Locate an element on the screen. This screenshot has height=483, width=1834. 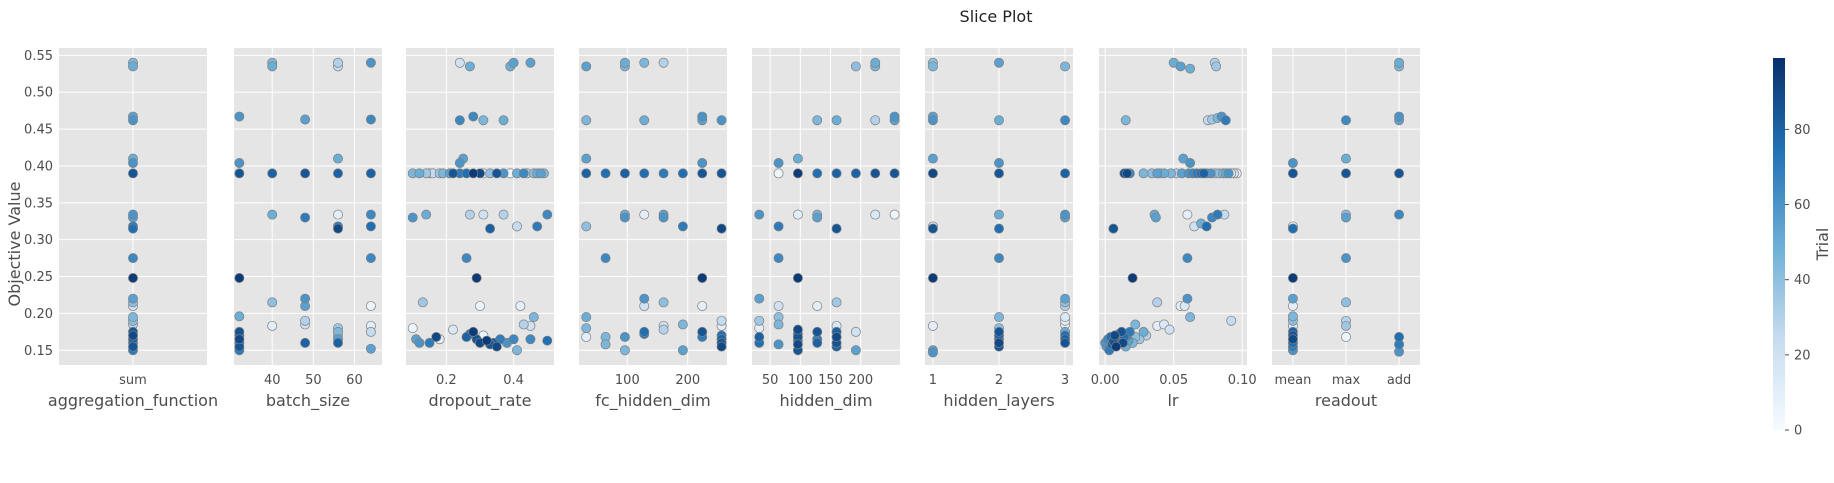
y-tick-label: 0.25 is located at coordinates (38, 277).